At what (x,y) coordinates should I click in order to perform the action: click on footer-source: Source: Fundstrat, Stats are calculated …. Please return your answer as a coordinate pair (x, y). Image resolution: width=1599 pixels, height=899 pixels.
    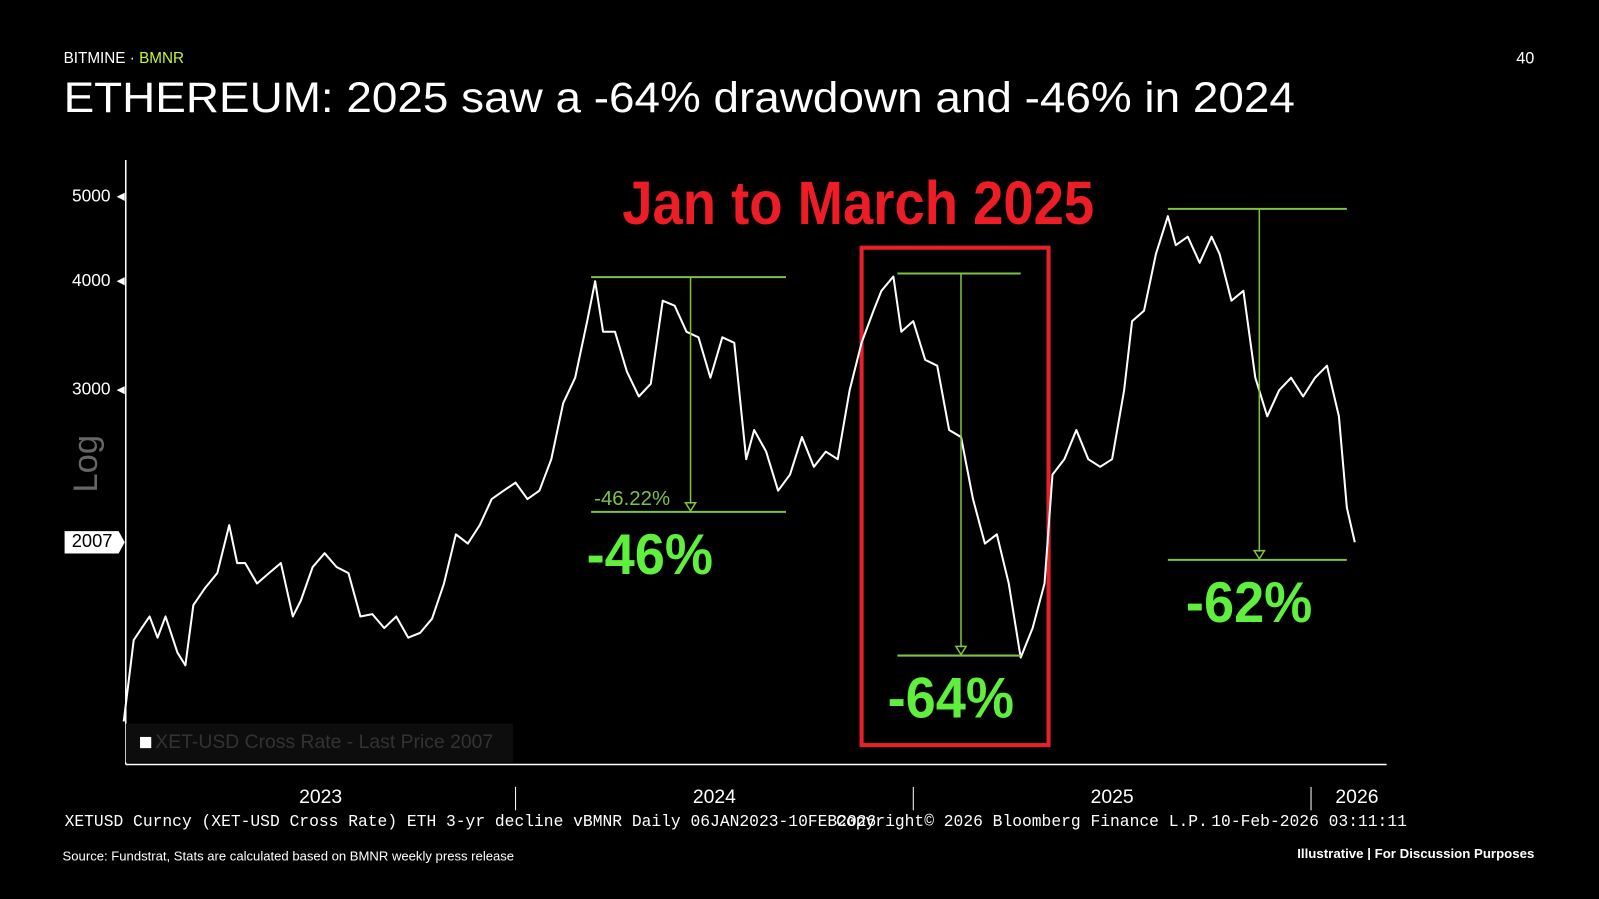
    Looking at the image, I should click on (289, 856).